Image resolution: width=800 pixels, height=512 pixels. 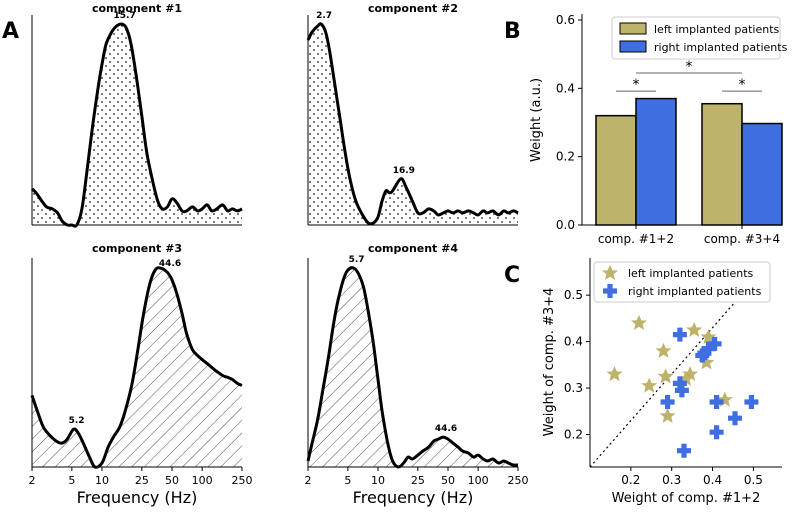 I want to click on peak-label: 15.7, so click(x=125, y=16).